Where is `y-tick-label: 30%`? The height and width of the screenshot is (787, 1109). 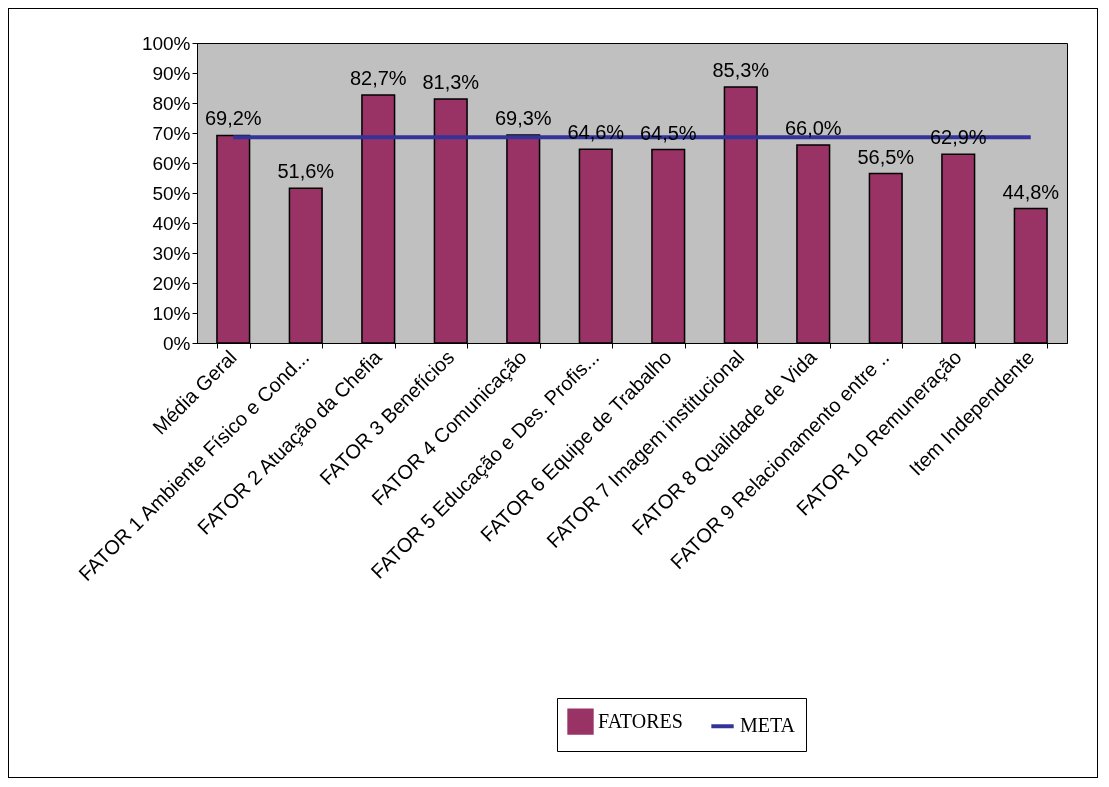
y-tick-label: 30% is located at coordinates (171, 253).